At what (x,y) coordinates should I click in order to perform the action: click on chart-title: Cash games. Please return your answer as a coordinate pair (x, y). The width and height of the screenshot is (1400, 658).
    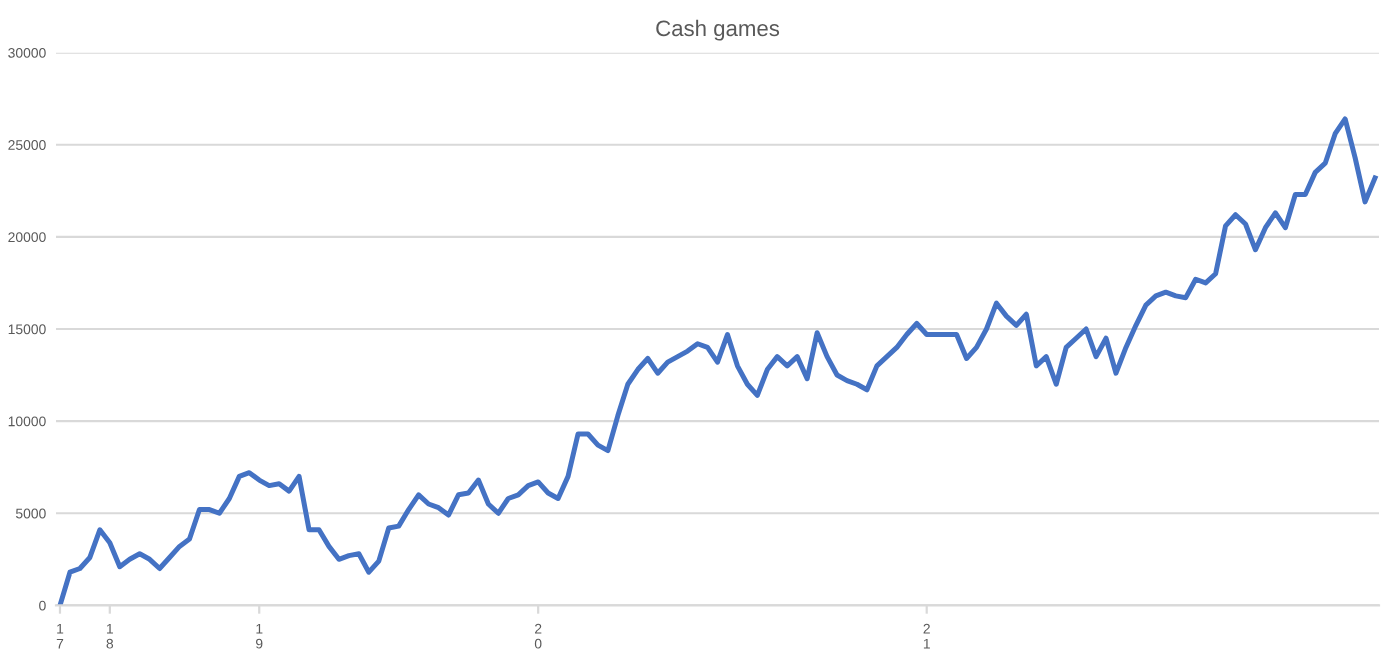
    Looking at the image, I should click on (718, 30).